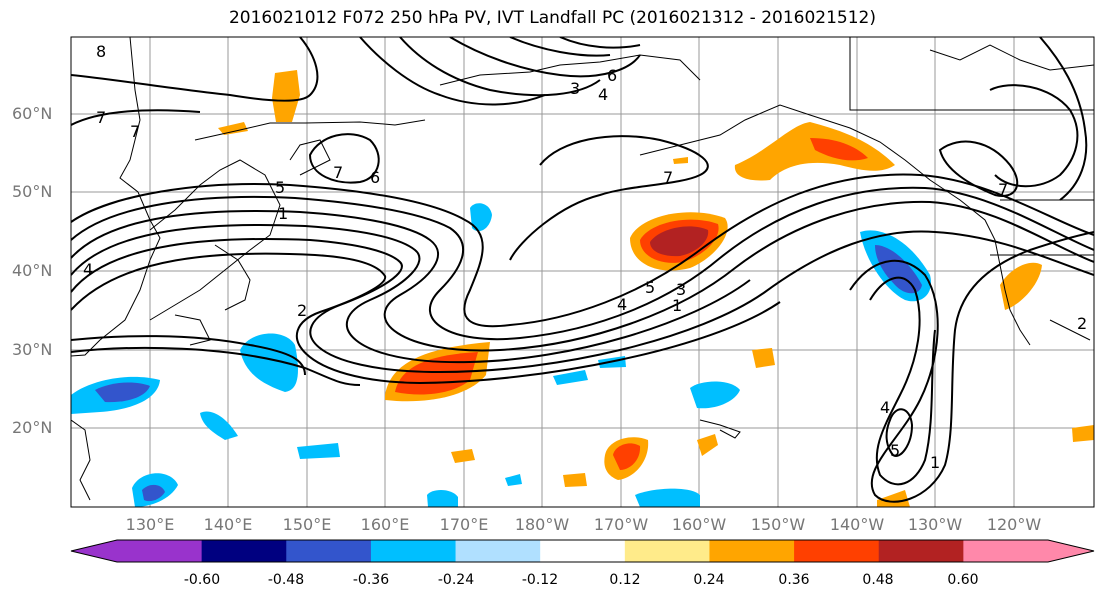 This screenshot has height=601, width=1105. I want to click on lat-label-60n: 60°N, so click(32, 113).